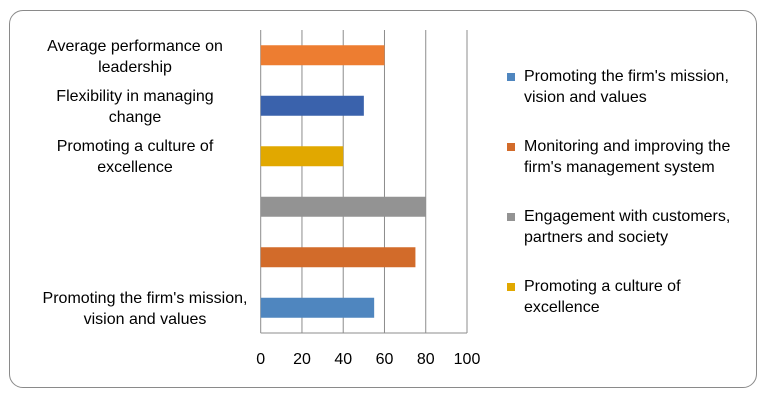 Image resolution: width=766 pixels, height=404 pixels. Describe the element at coordinates (135, 157) in the screenshot. I see `category-label-3: Promoting a culture of excellence` at that location.